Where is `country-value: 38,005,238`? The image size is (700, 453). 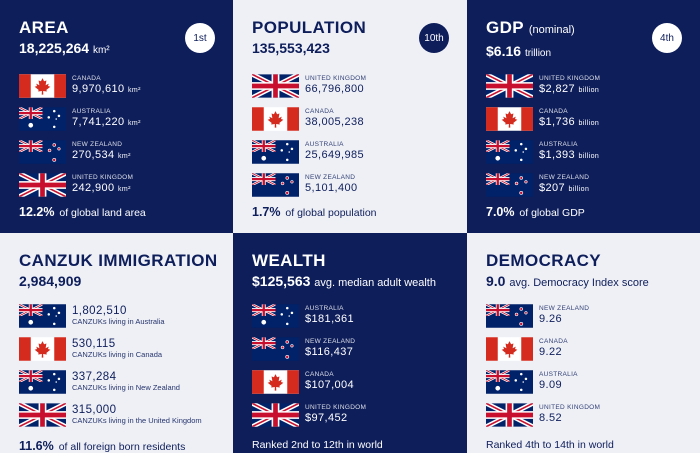
country-value: 38,005,238 is located at coordinates (335, 121).